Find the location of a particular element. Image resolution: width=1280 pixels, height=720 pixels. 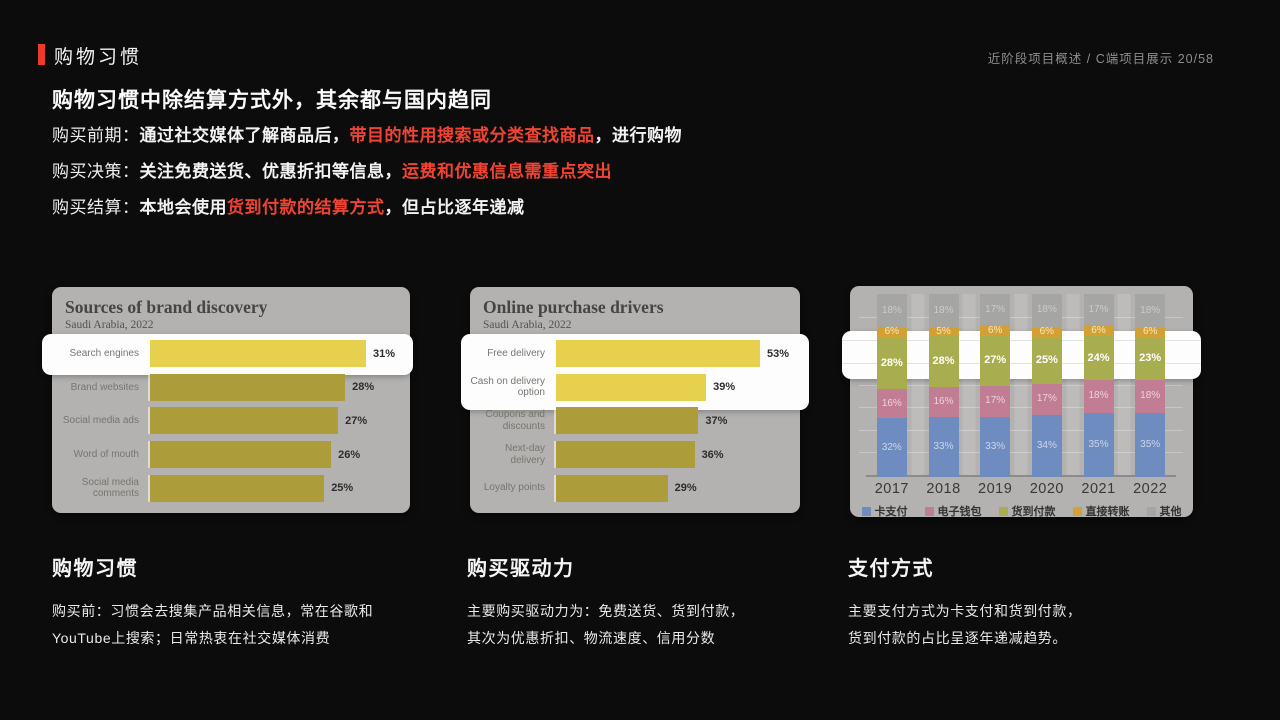

section-title: 购买驱动力 is located at coordinates (521, 569).